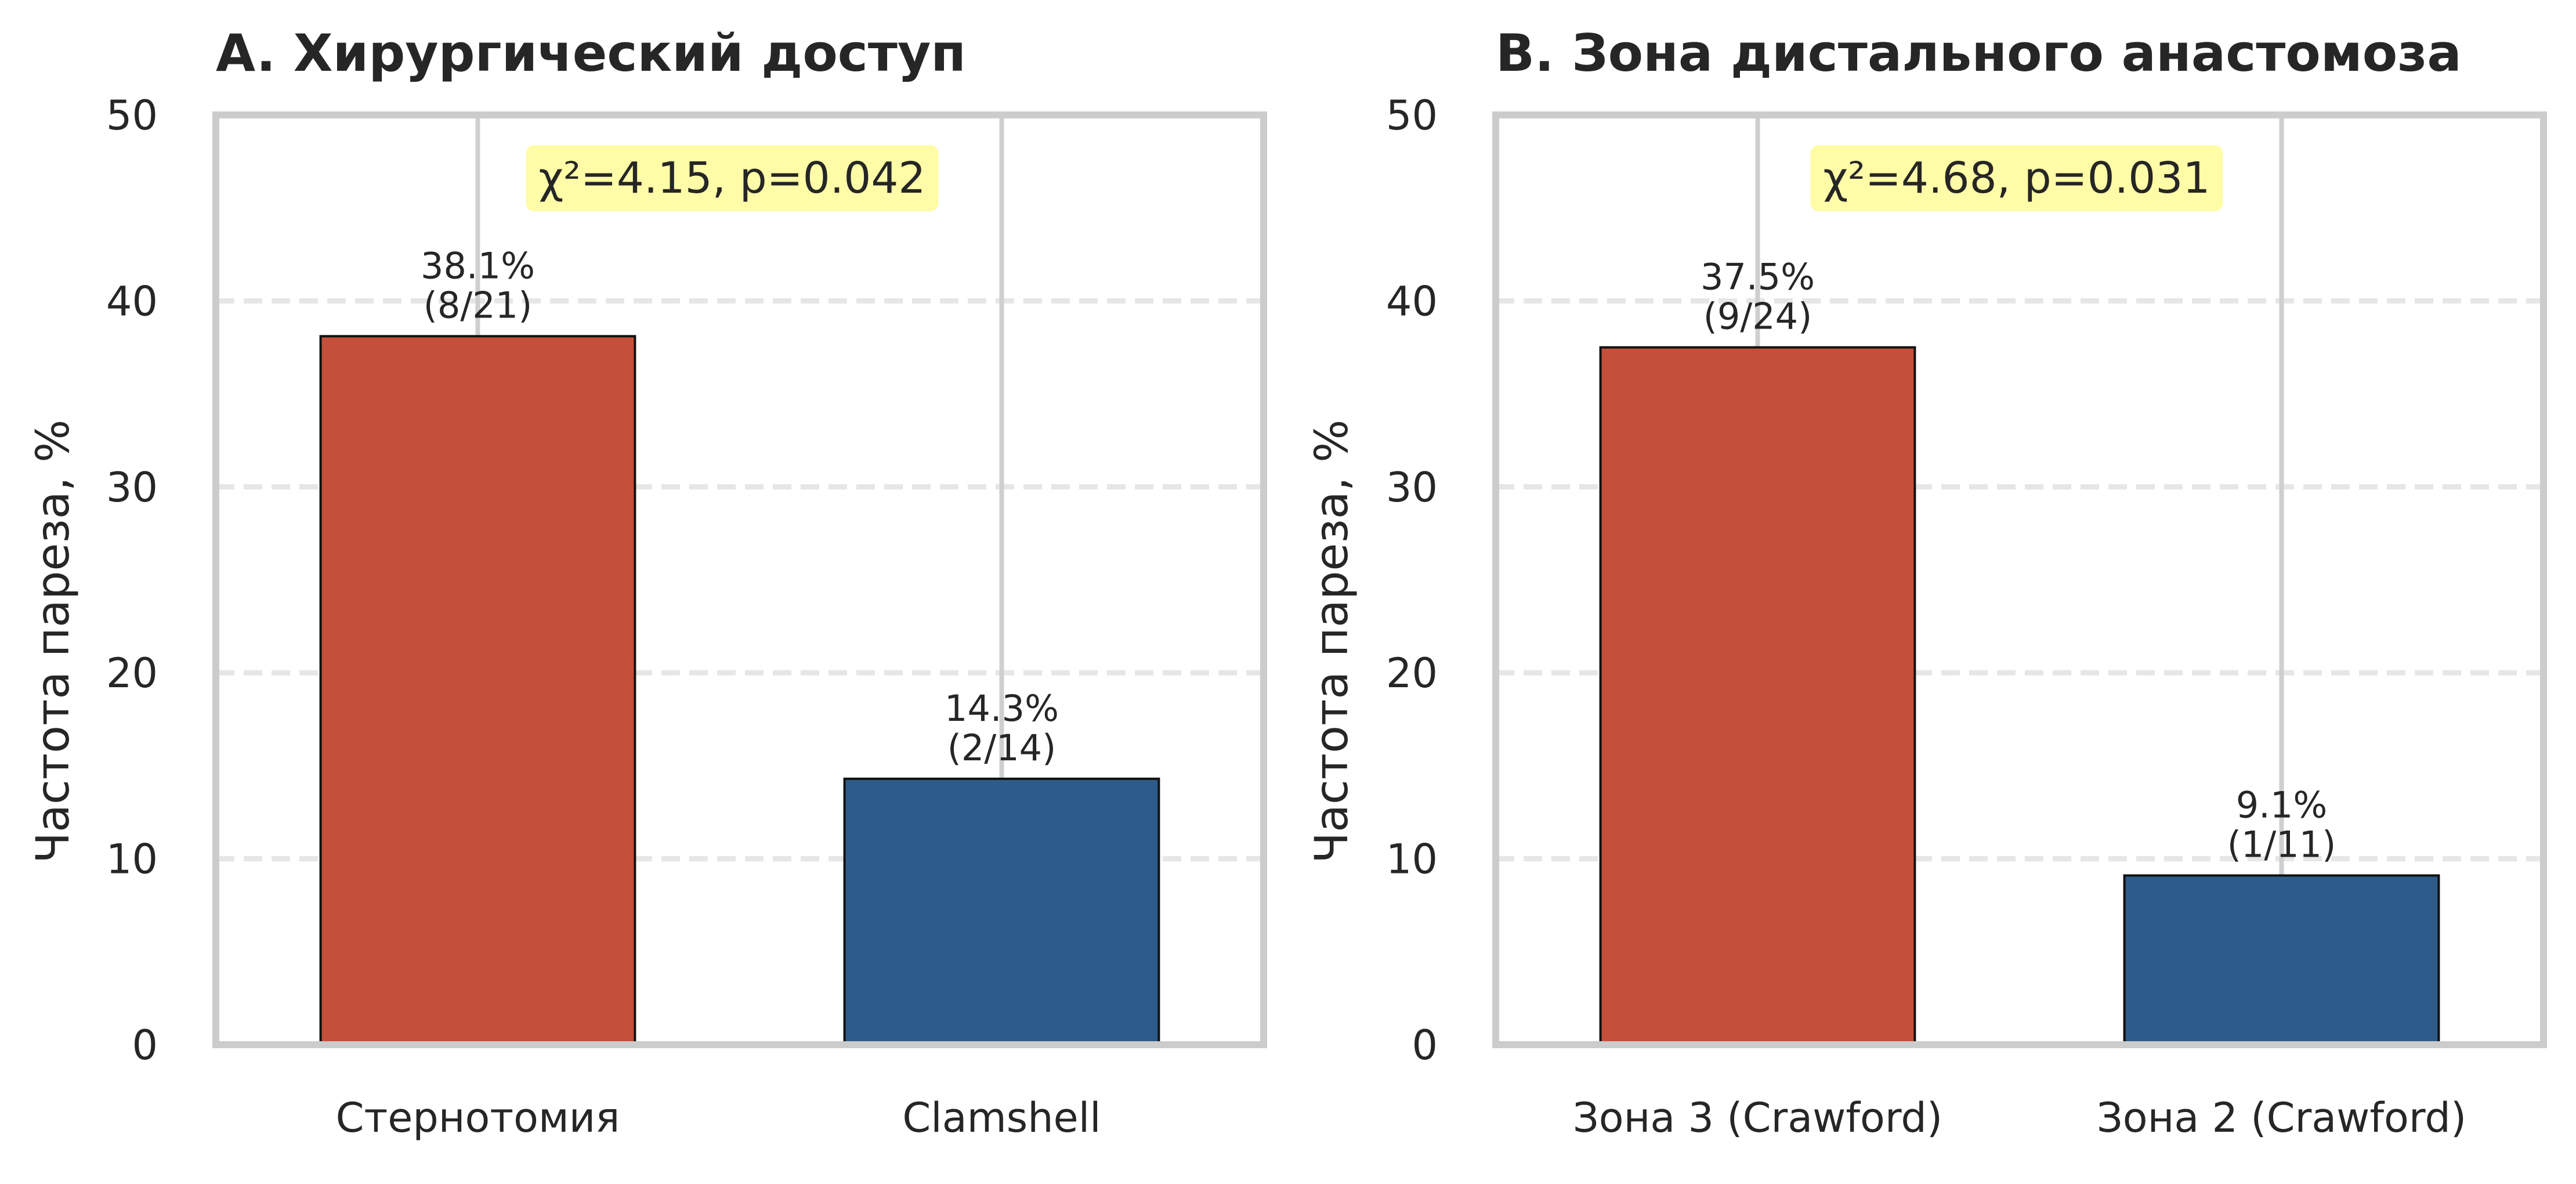  I want to click on panel-a-stat-annotation: χ²=4.15, p=0.042, so click(732, 178).